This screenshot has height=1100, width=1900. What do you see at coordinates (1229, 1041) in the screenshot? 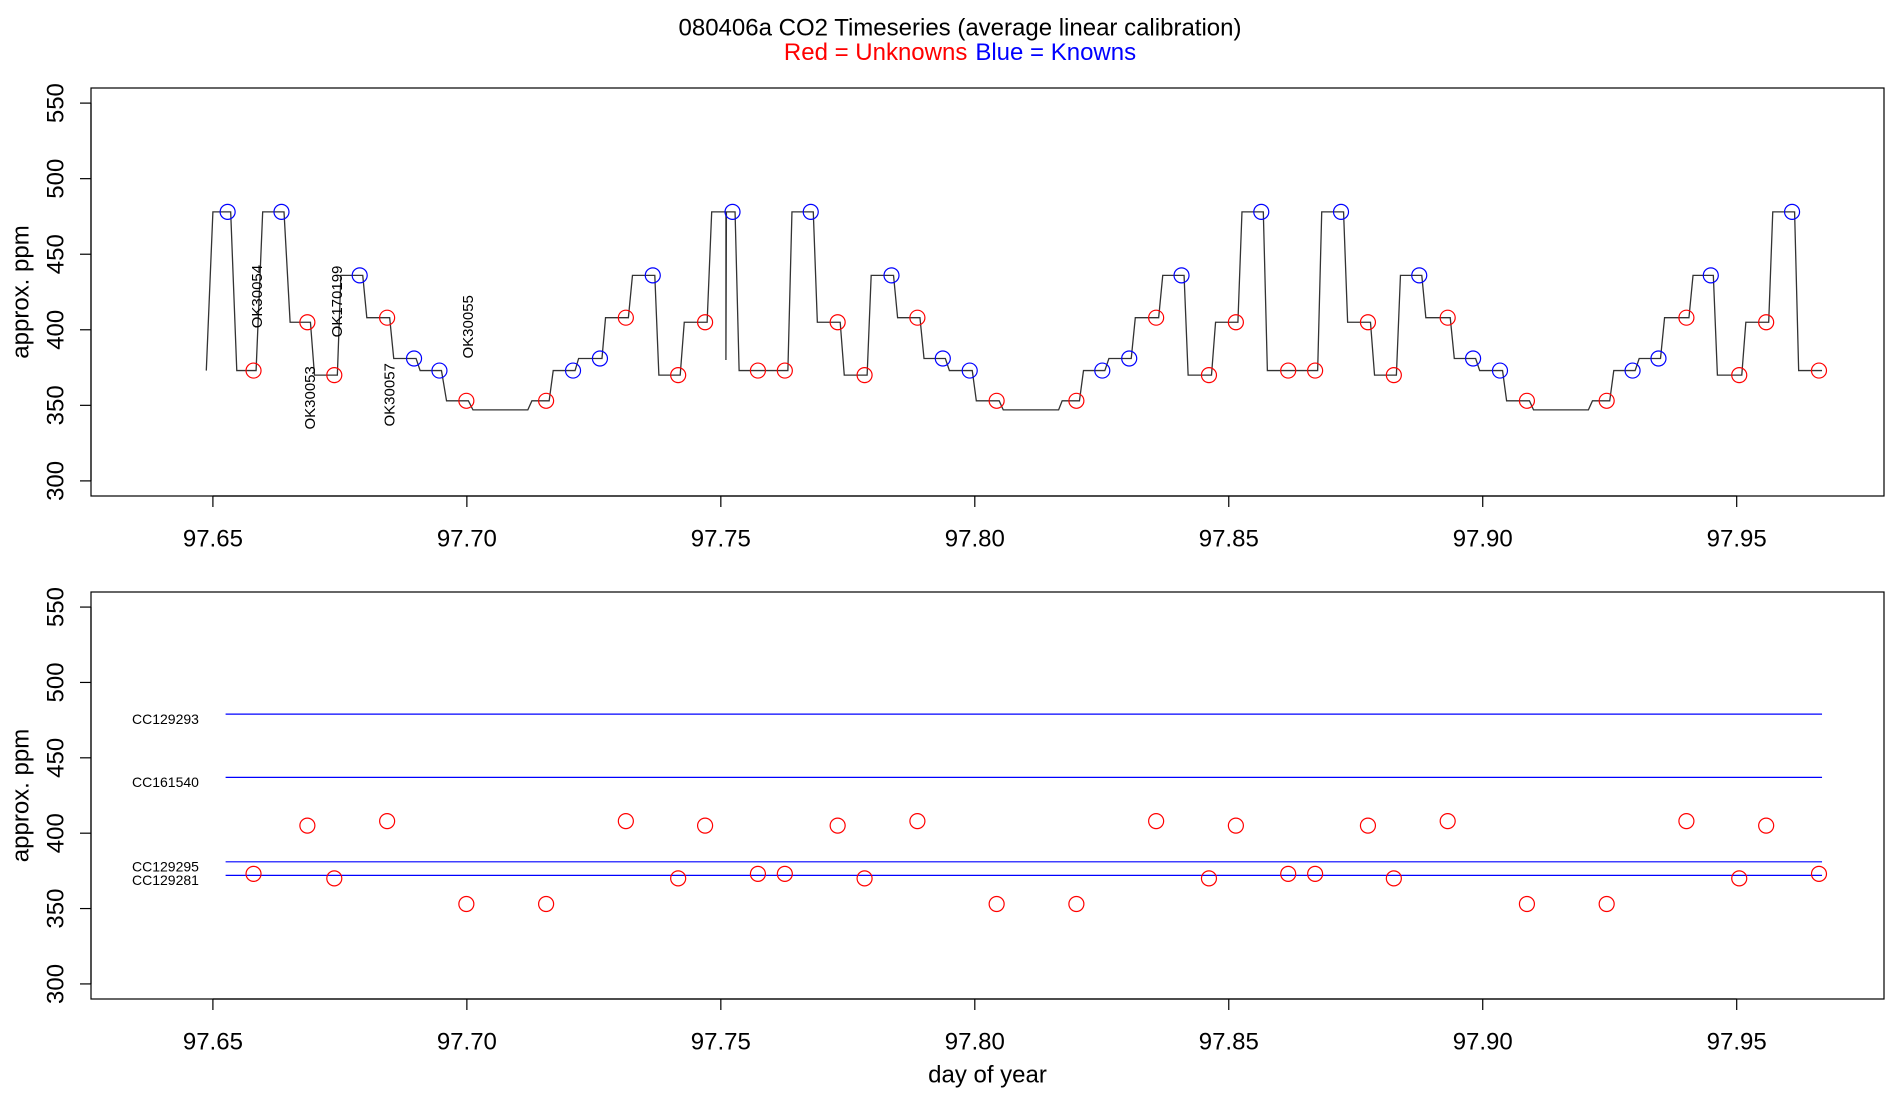
I see `x-tick-label: 97.85` at bounding box center [1229, 1041].